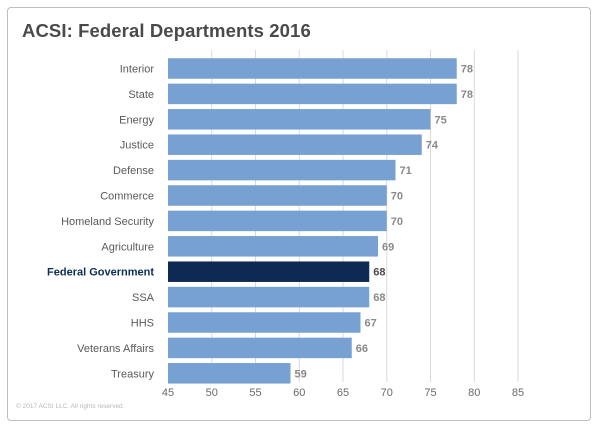 This screenshot has width=600, height=431. I want to click on x-tick-label-60: 60, so click(299, 393).